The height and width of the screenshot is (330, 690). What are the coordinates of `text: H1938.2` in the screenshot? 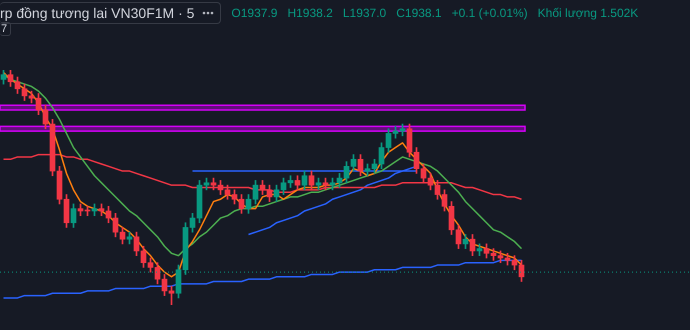 It's located at (310, 13).